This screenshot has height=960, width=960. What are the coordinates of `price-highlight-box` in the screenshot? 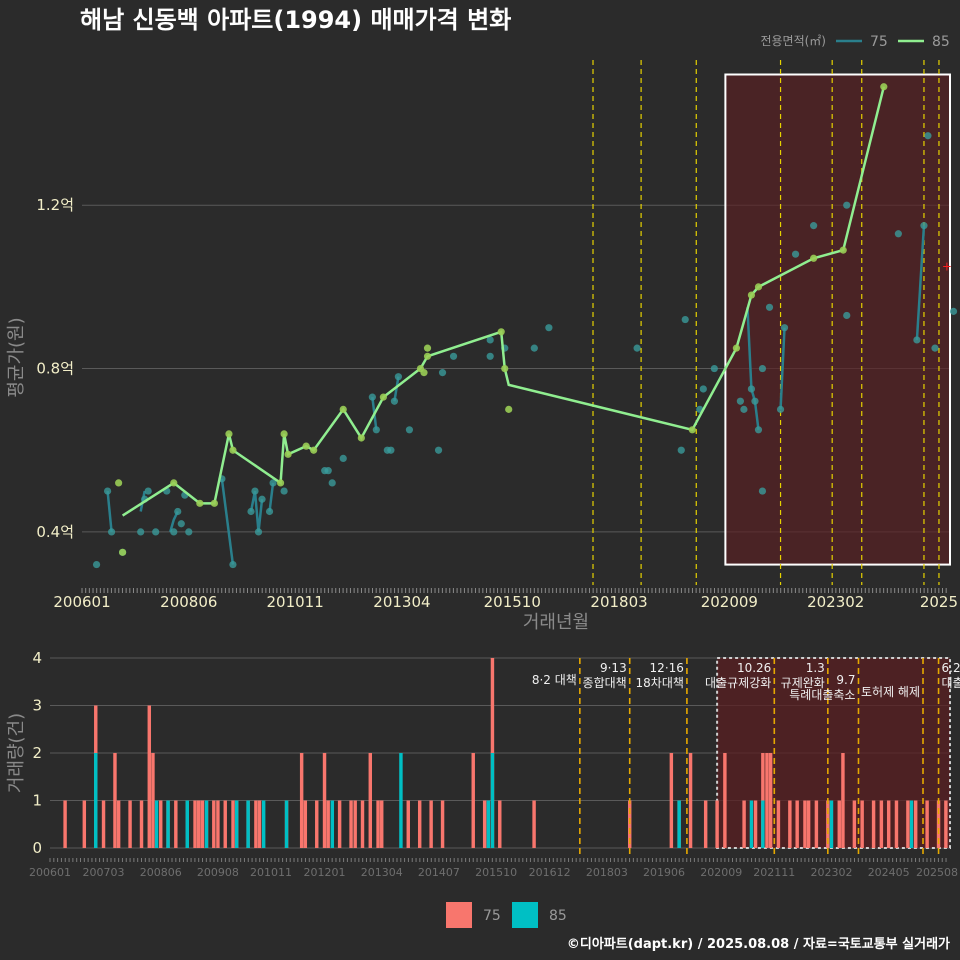 It's located at (837, 319).